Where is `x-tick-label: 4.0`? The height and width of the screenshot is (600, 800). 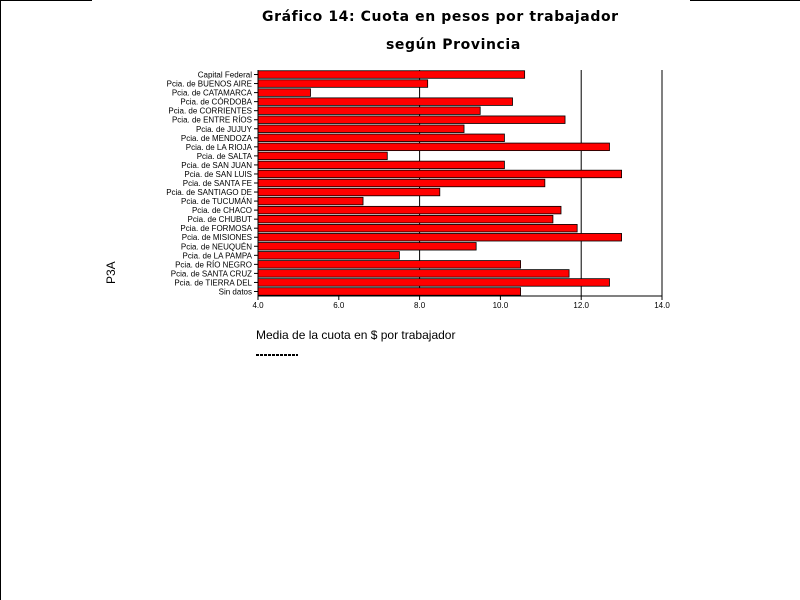 x-tick-label: 4.0 is located at coordinates (258, 305).